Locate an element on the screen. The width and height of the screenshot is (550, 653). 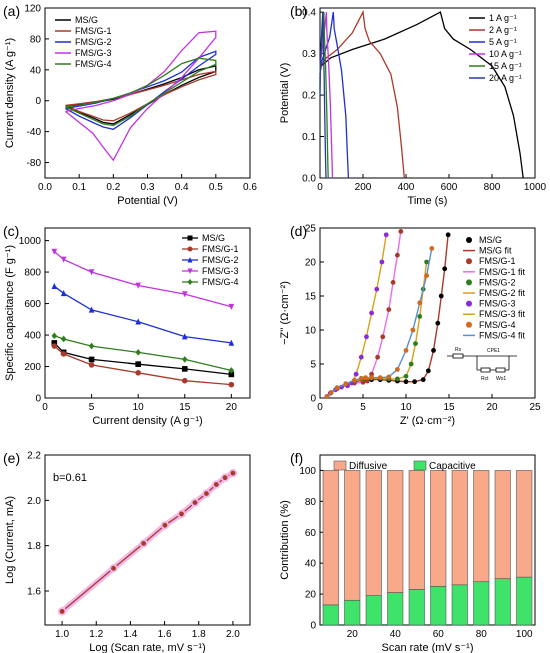
gcd-curve is located at coordinates (421, 95).